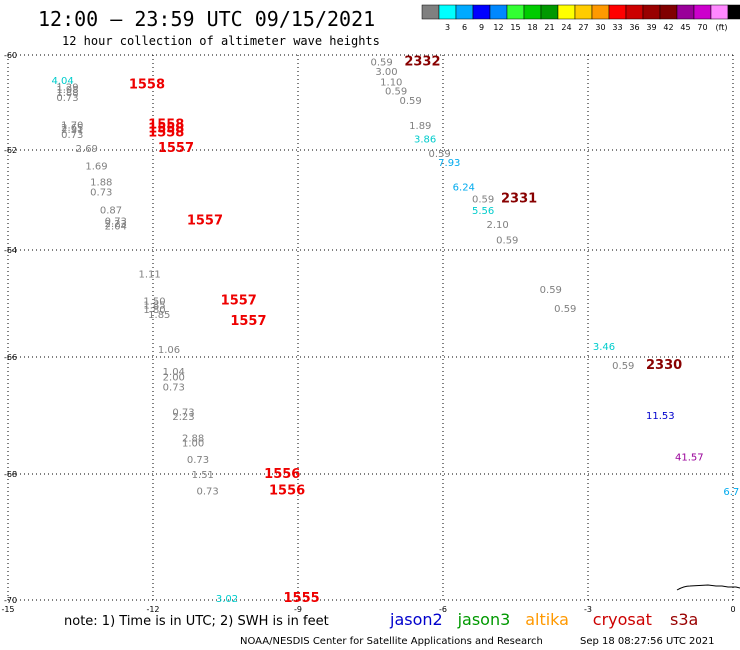 The width and height of the screenshot is (740, 650). Describe the element at coordinates (651, 27) in the screenshot. I see `color-scale-label: 39` at that location.